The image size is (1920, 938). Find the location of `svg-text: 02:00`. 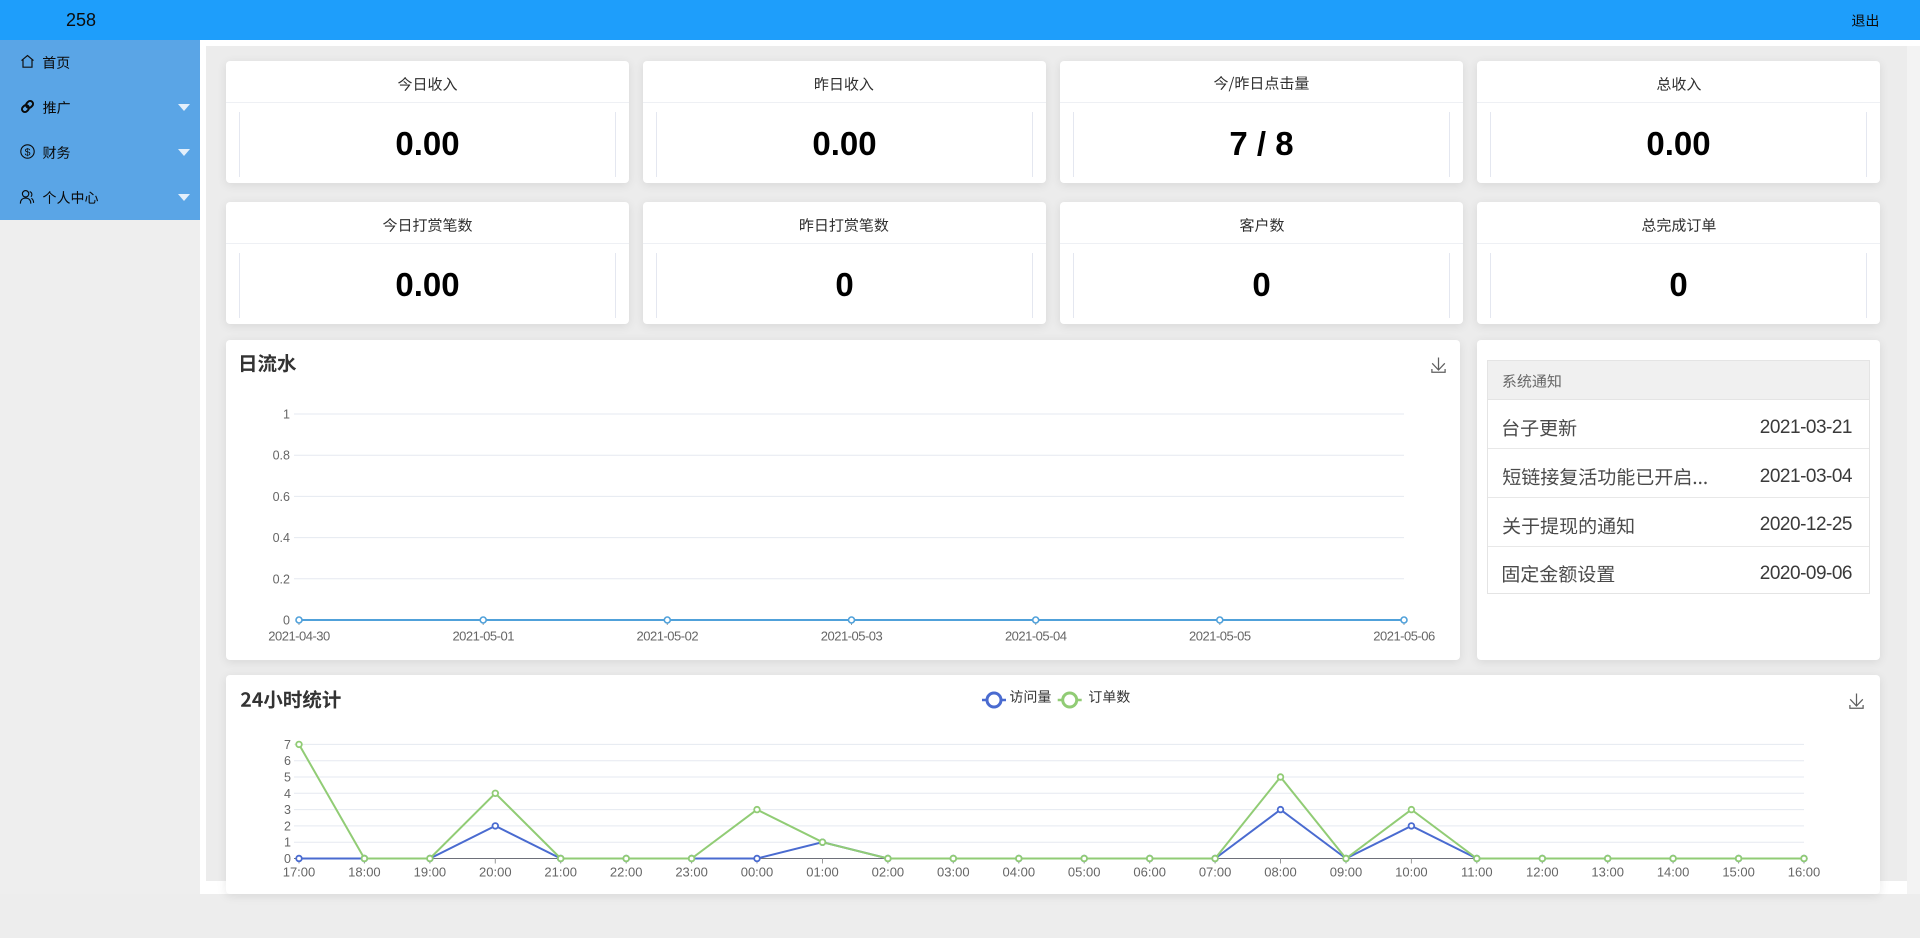

svg-text: 02:00 is located at coordinates (888, 871).